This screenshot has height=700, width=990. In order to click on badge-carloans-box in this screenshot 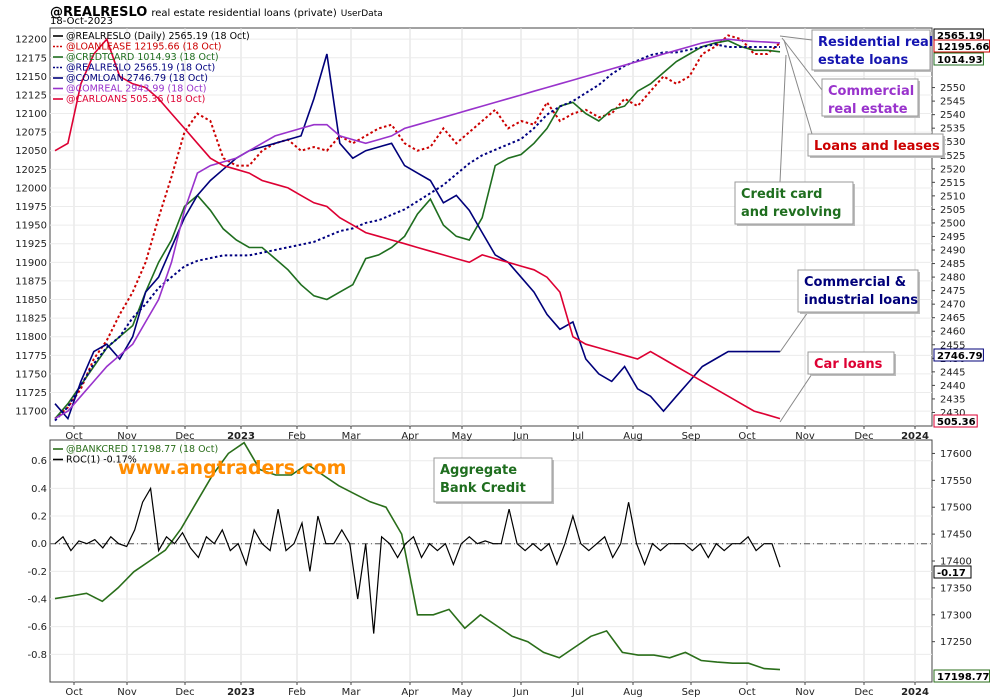, I will do `click(955, 421)`.